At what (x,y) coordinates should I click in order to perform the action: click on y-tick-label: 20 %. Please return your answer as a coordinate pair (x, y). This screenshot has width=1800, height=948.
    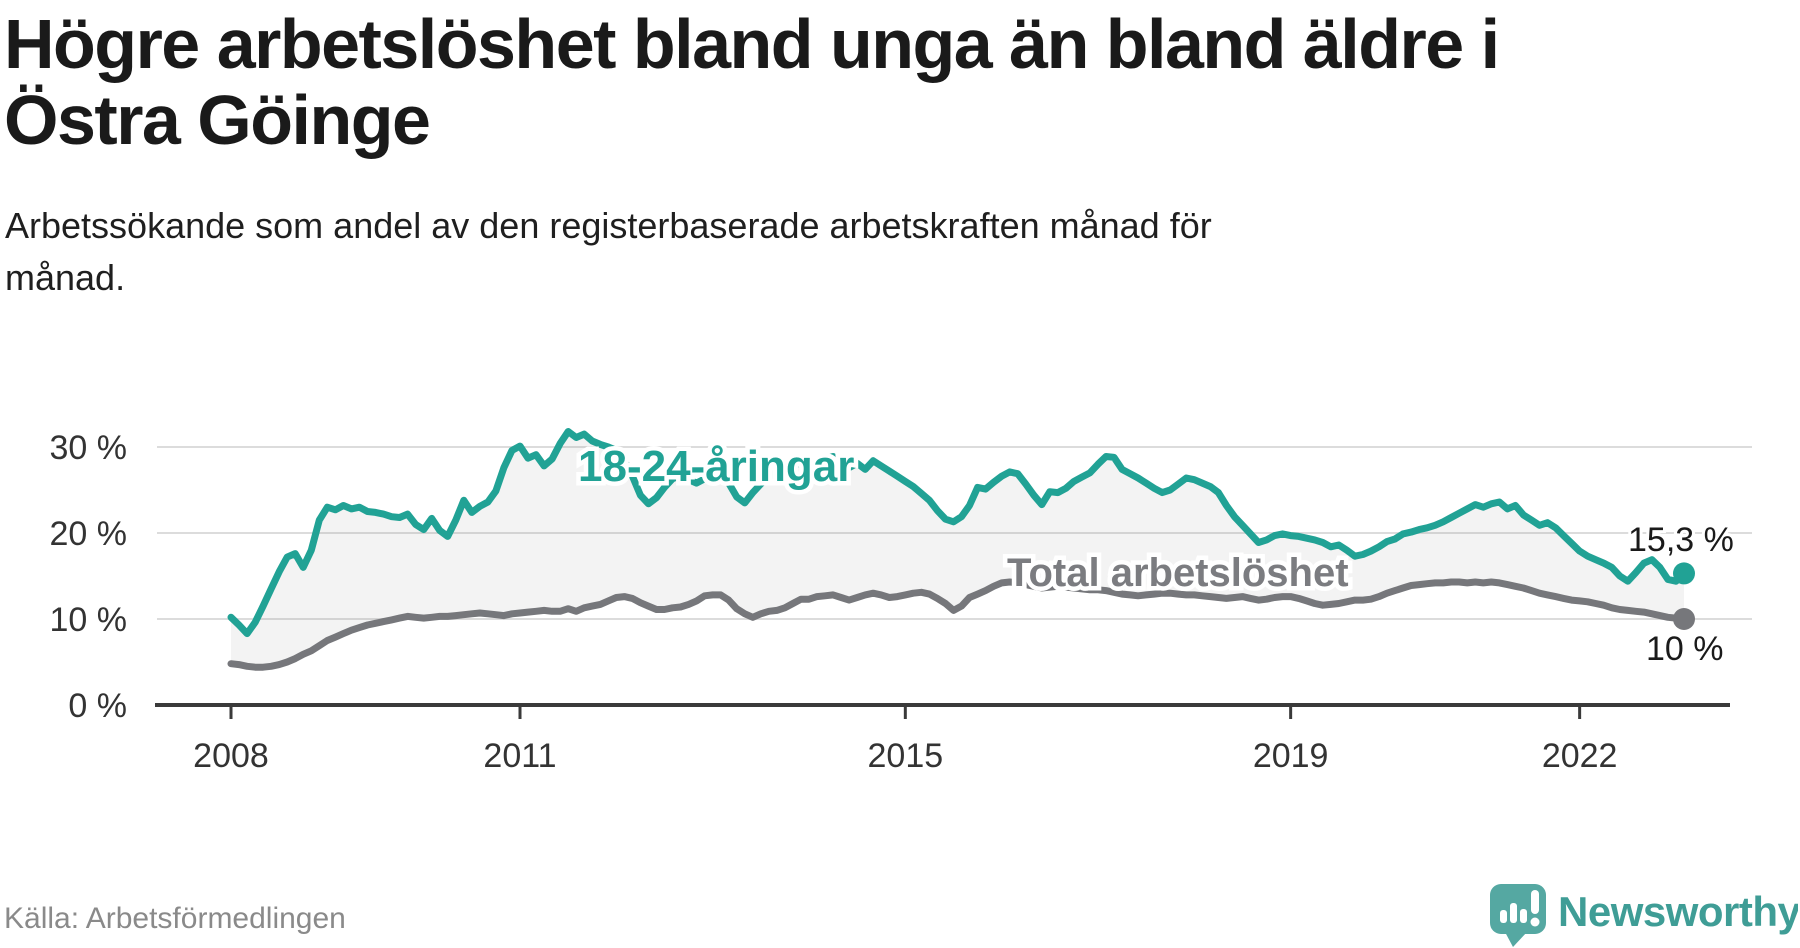
    Looking at the image, I should click on (89, 534).